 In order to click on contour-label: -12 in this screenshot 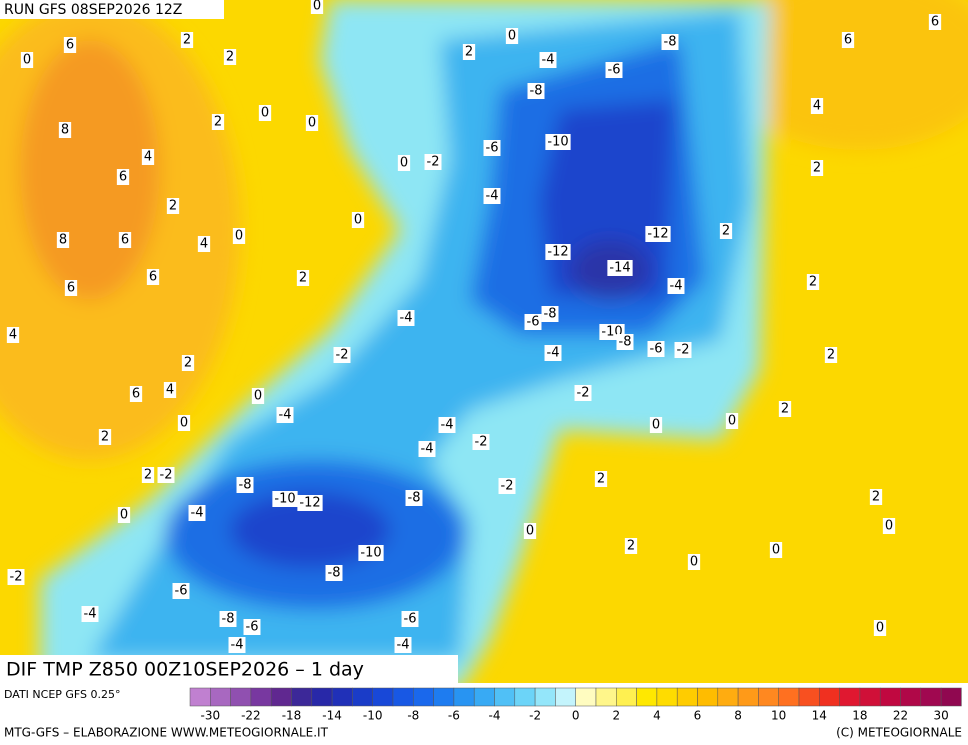, I will do `click(309, 503)`.